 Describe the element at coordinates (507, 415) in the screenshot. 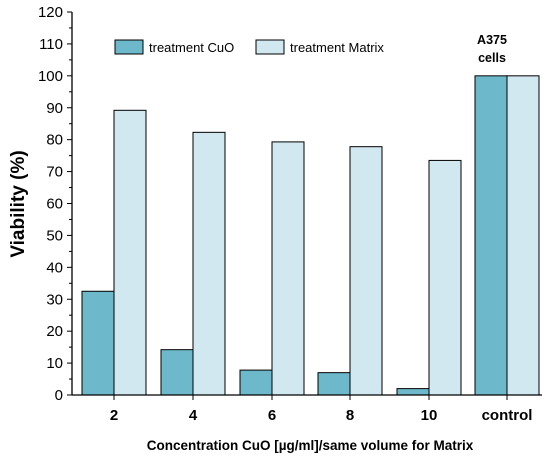

I see `x-tick-label-control: control` at that location.